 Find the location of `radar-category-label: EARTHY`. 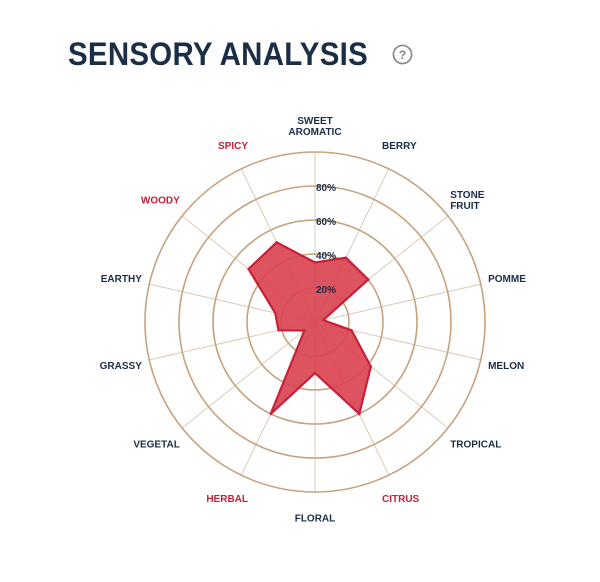

radar-category-label: EARTHY is located at coordinates (121, 279).